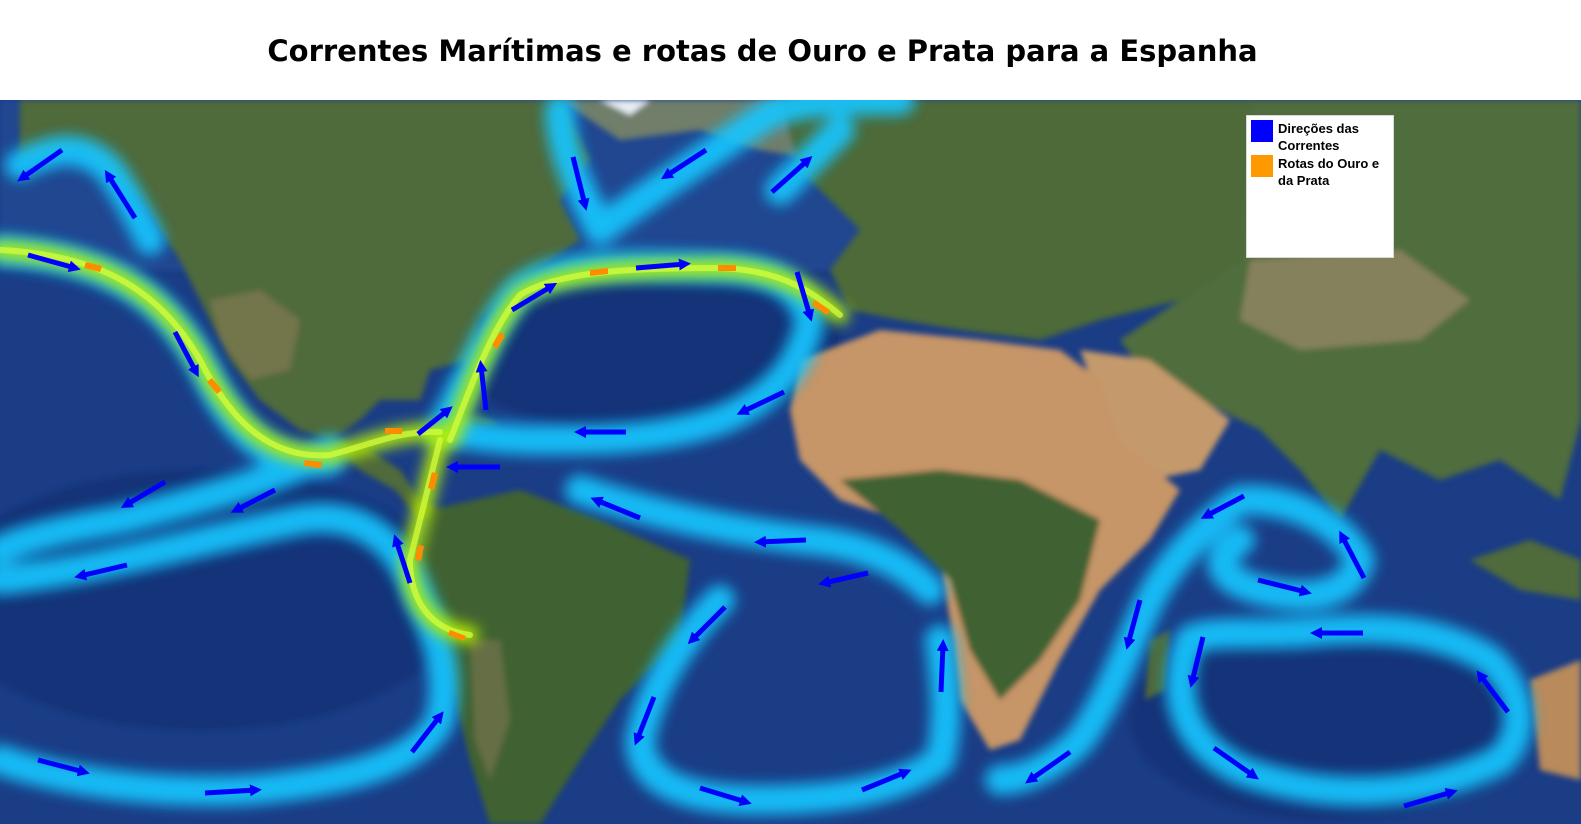  What do you see at coordinates (1555, 720) in the screenshot?
I see `australia` at bounding box center [1555, 720].